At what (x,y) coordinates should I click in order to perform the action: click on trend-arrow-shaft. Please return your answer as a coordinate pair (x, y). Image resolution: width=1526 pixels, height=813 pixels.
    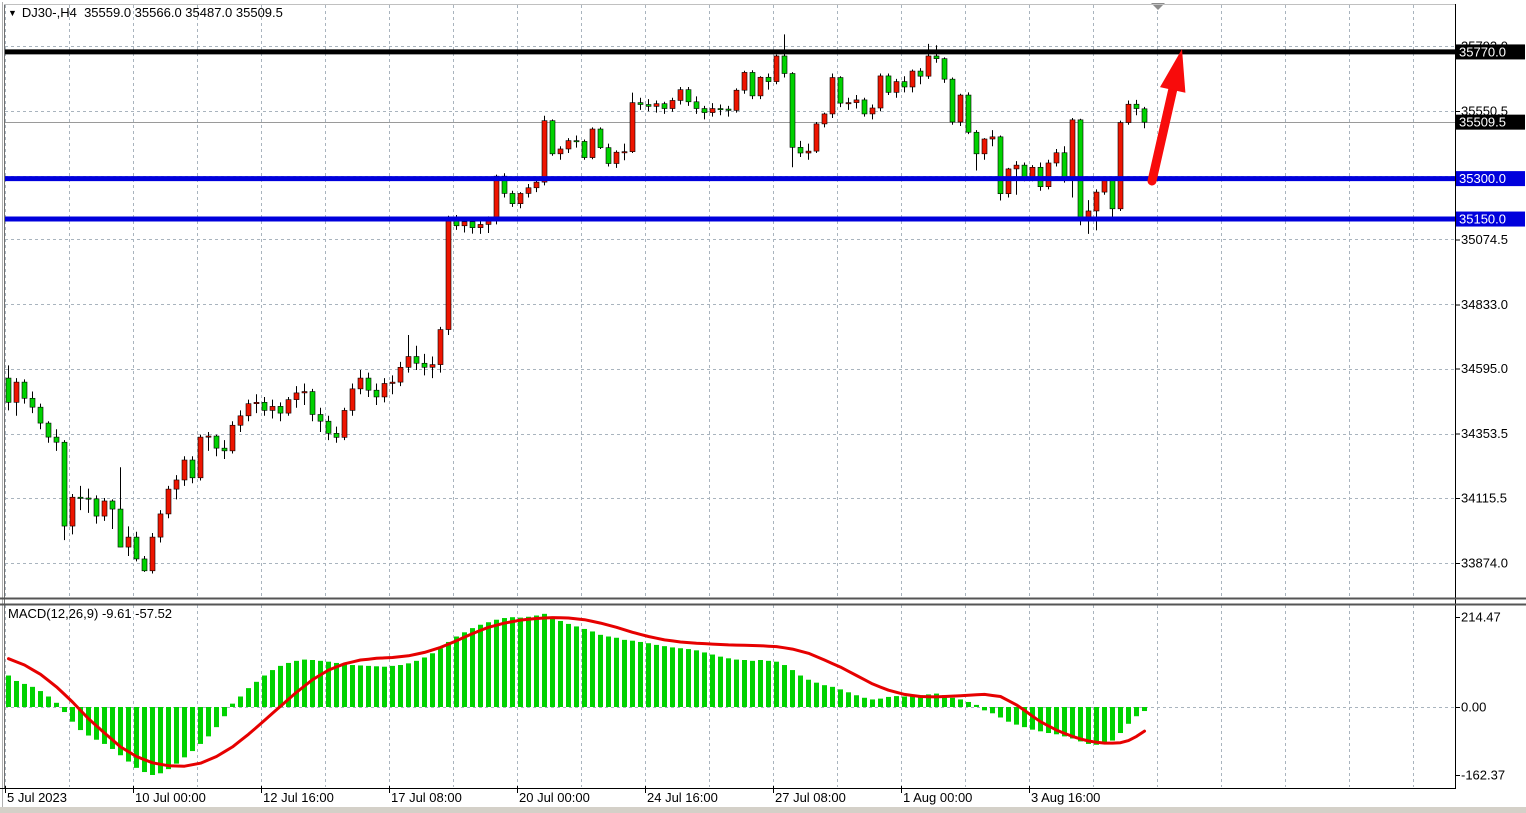
    Looking at the image, I should click on (1163, 133).